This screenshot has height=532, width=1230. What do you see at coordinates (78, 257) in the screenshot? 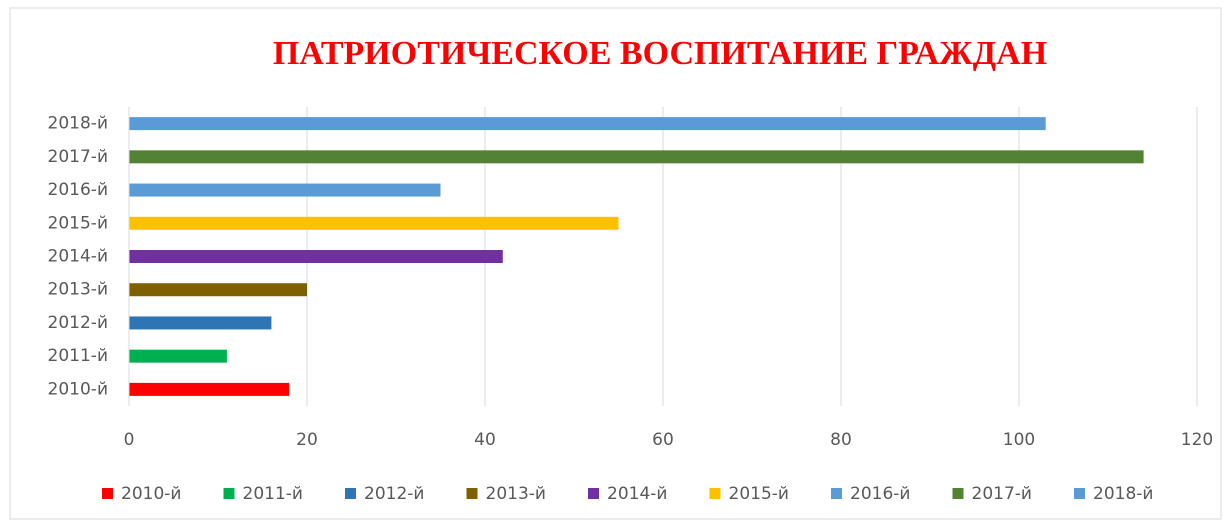
I see `y-tick-label: 2014-й` at bounding box center [78, 257].